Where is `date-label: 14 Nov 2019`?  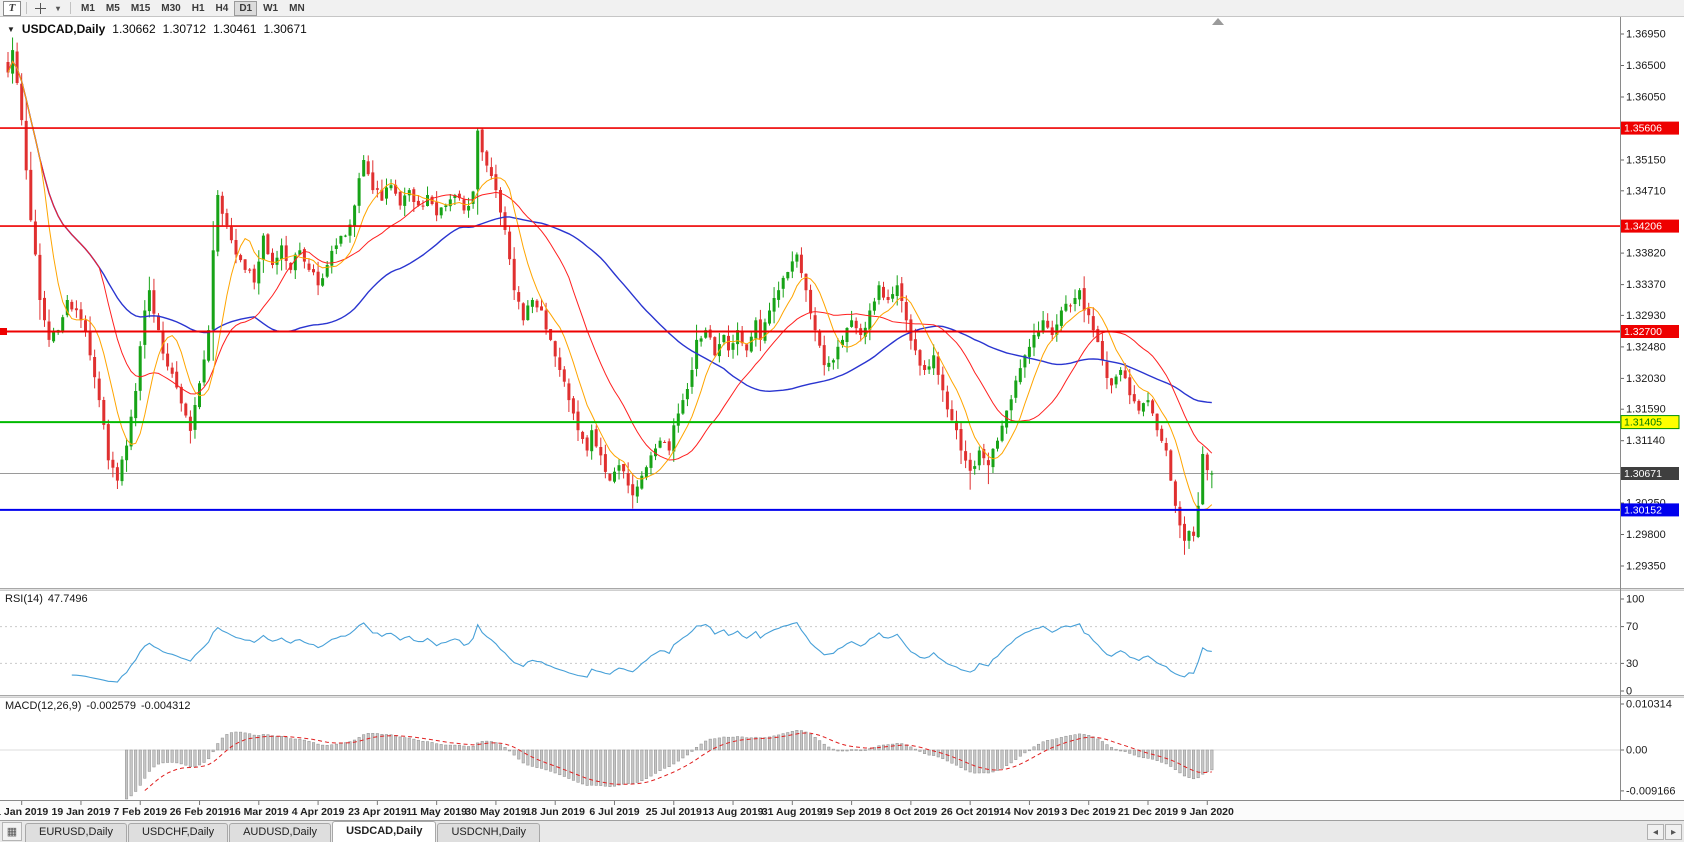 date-label: 14 Nov 2019 is located at coordinates (1029, 812).